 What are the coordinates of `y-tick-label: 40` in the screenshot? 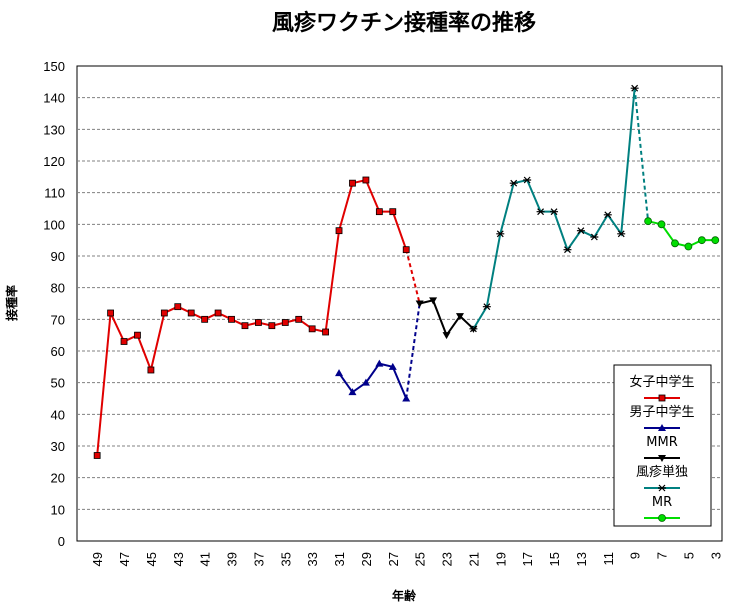 It's located at (58, 414).